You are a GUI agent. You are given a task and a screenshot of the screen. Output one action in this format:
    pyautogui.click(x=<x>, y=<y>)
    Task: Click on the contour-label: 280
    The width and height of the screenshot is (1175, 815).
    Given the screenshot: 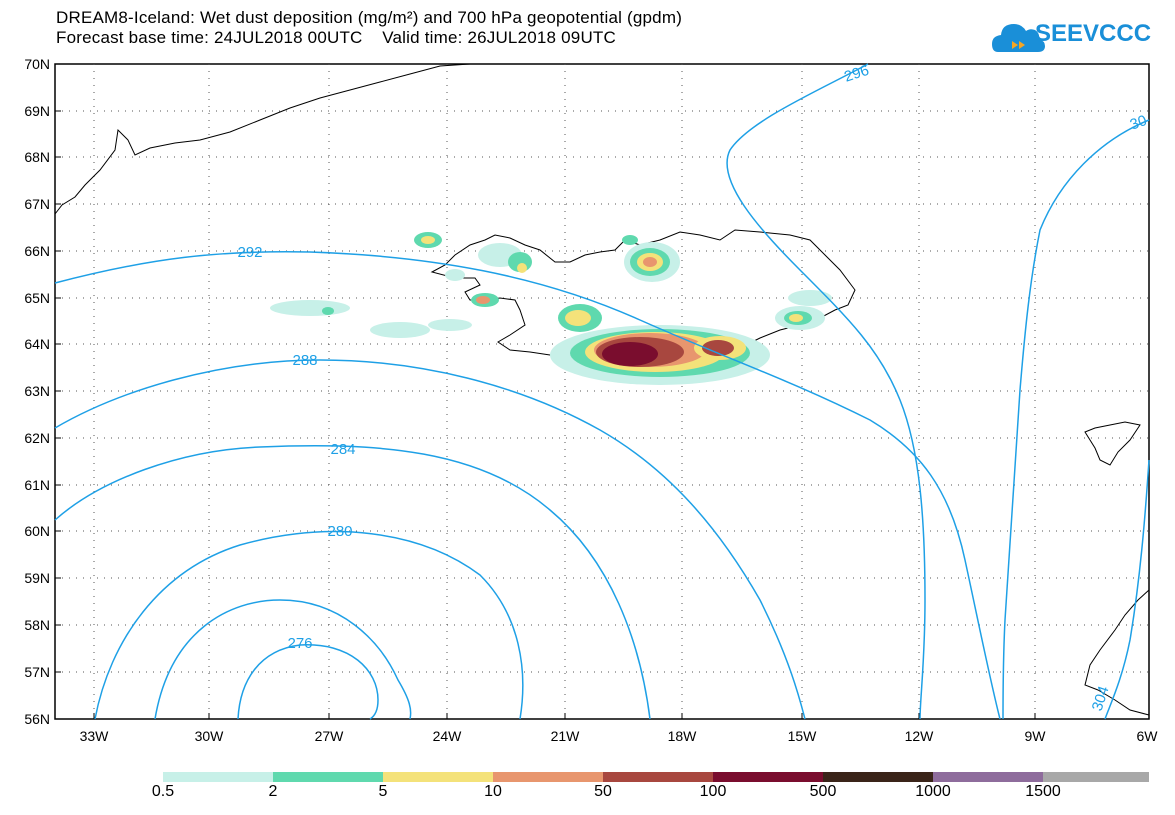 What is the action you would take?
    pyautogui.click(x=339, y=531)
    